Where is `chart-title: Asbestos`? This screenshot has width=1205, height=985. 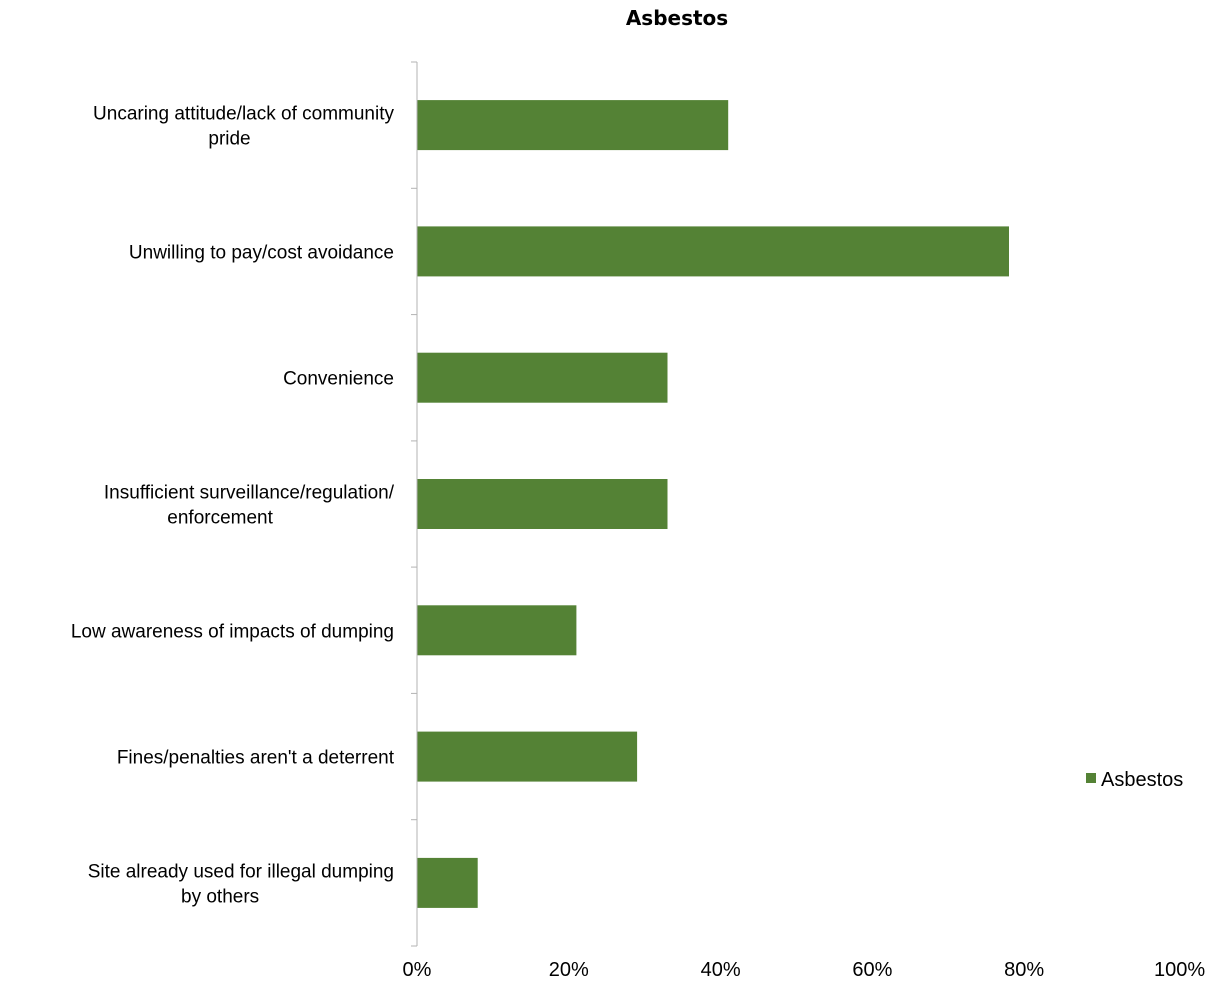 chart-title: Asbestos is located at coordinates (677, 18).